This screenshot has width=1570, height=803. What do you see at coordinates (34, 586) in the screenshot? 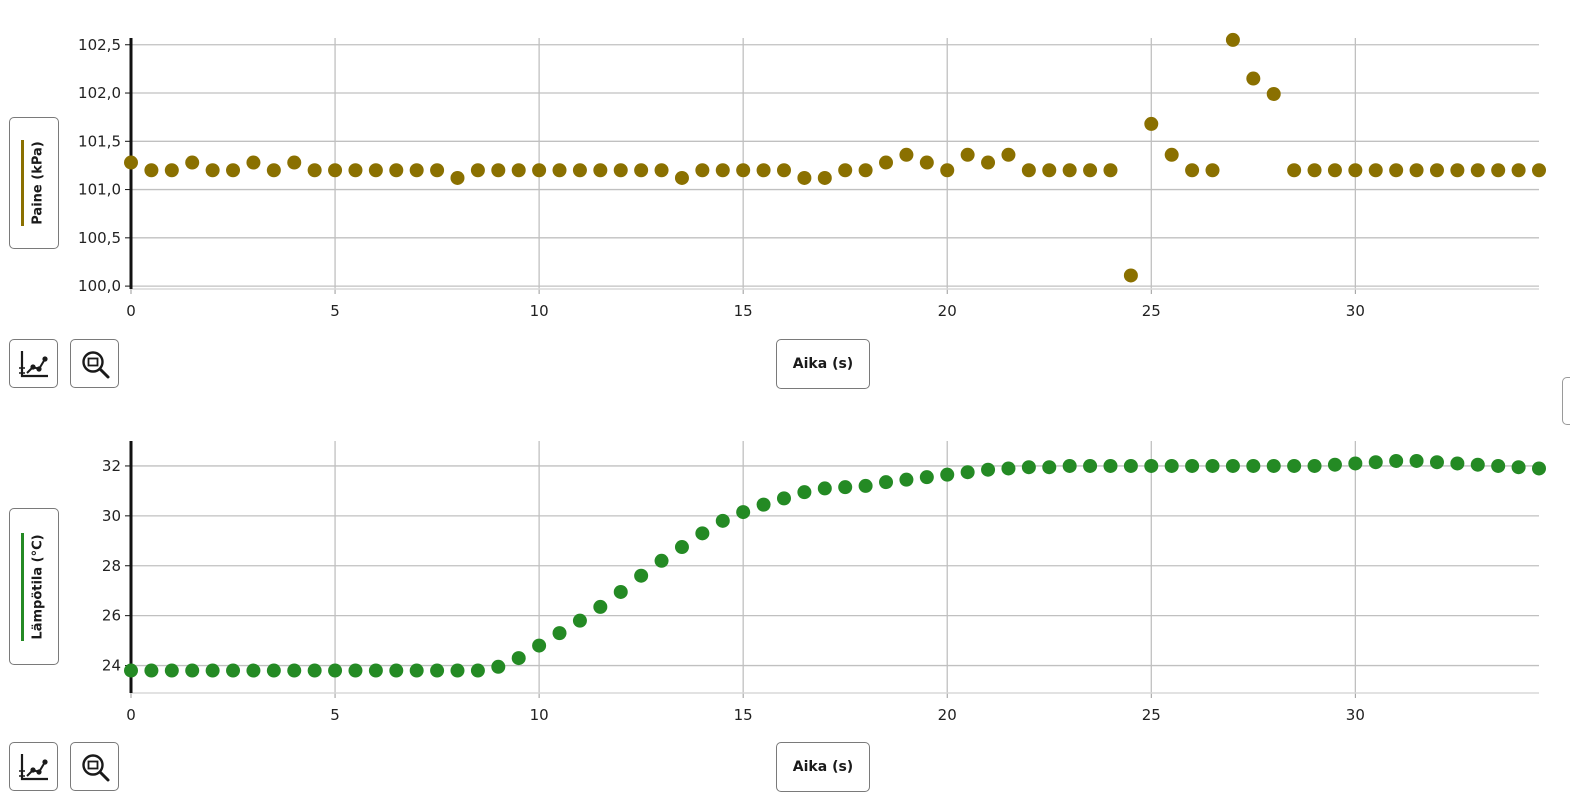
I see `temperature-y-axis-label-button: Lämpötila (°C)` at bounding box center [34, 586].